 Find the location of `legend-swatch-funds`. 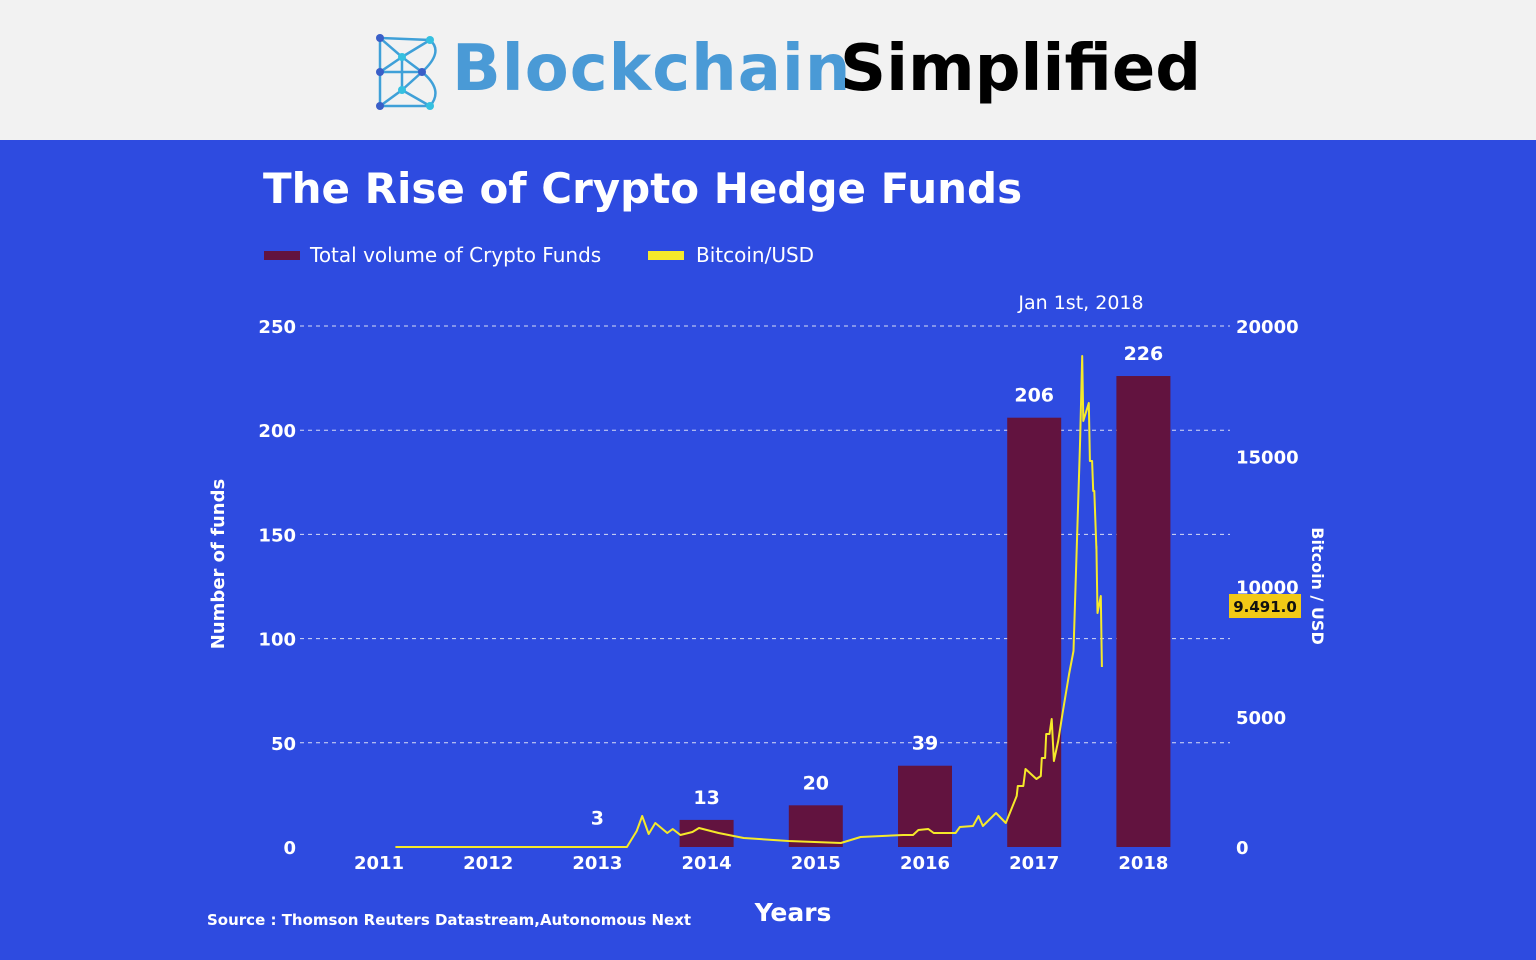

legend-swatch-funds is located at coordinates (282, 255).